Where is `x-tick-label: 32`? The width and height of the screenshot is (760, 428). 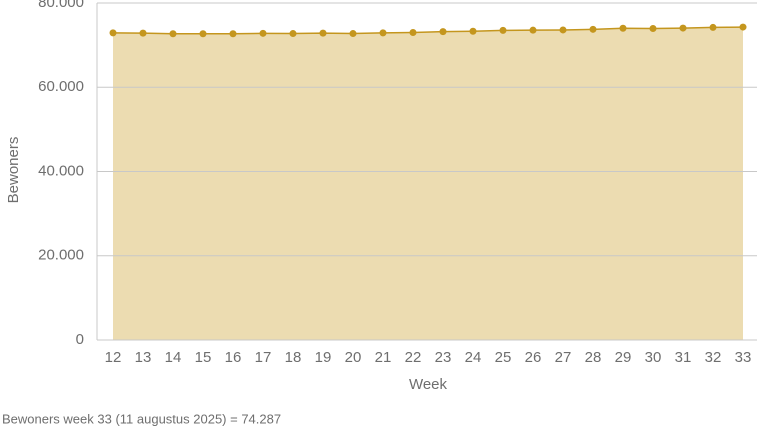
x-tick-label: 32 is located at coordinates (713, 357).